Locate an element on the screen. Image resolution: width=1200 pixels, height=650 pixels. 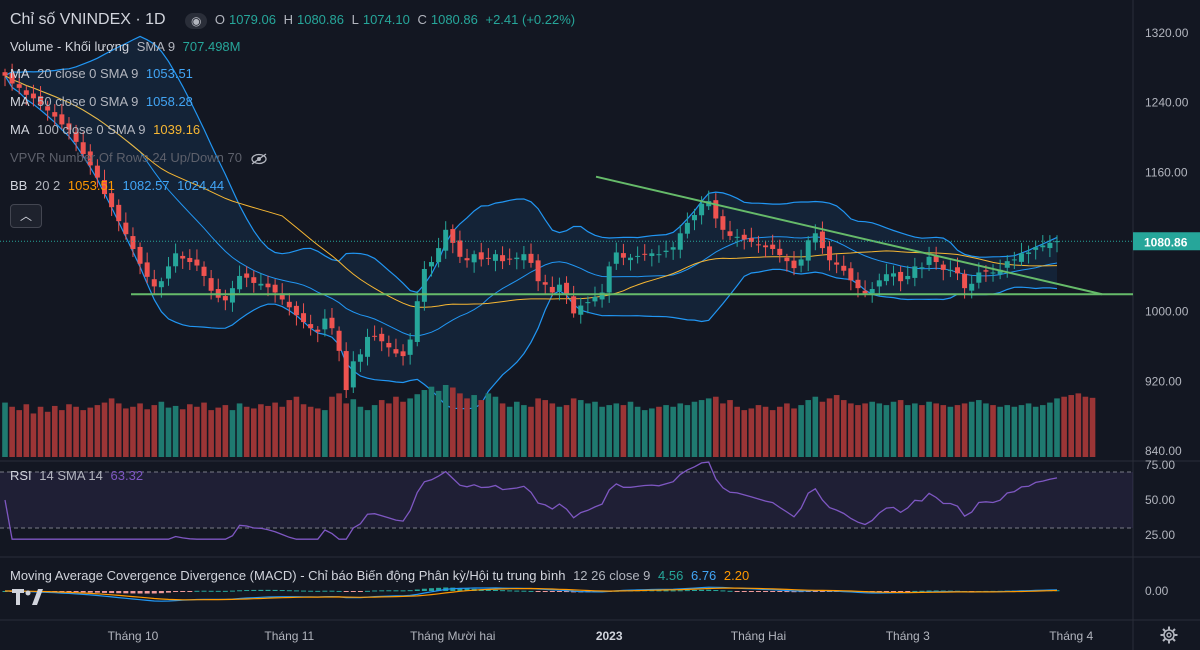
ma20-legend: MA 20 close 0 SMA 9 1053.51 is located at coordinates (103, 74).